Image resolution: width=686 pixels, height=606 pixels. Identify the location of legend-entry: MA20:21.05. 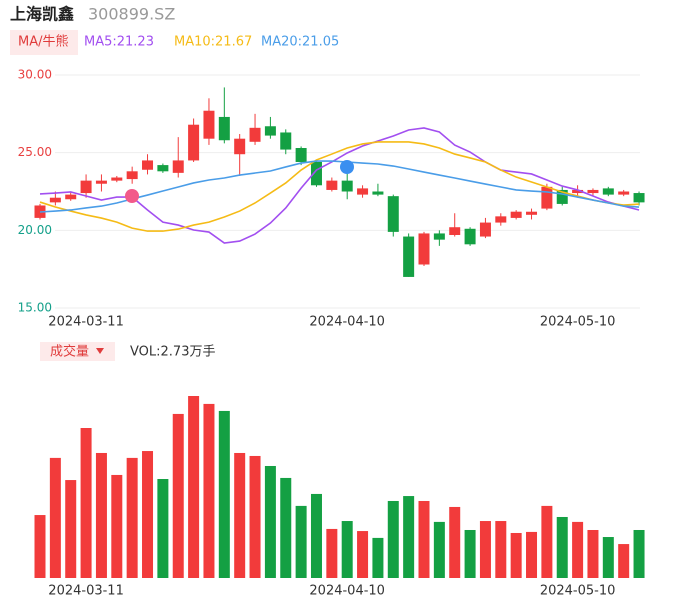
(300, 42).